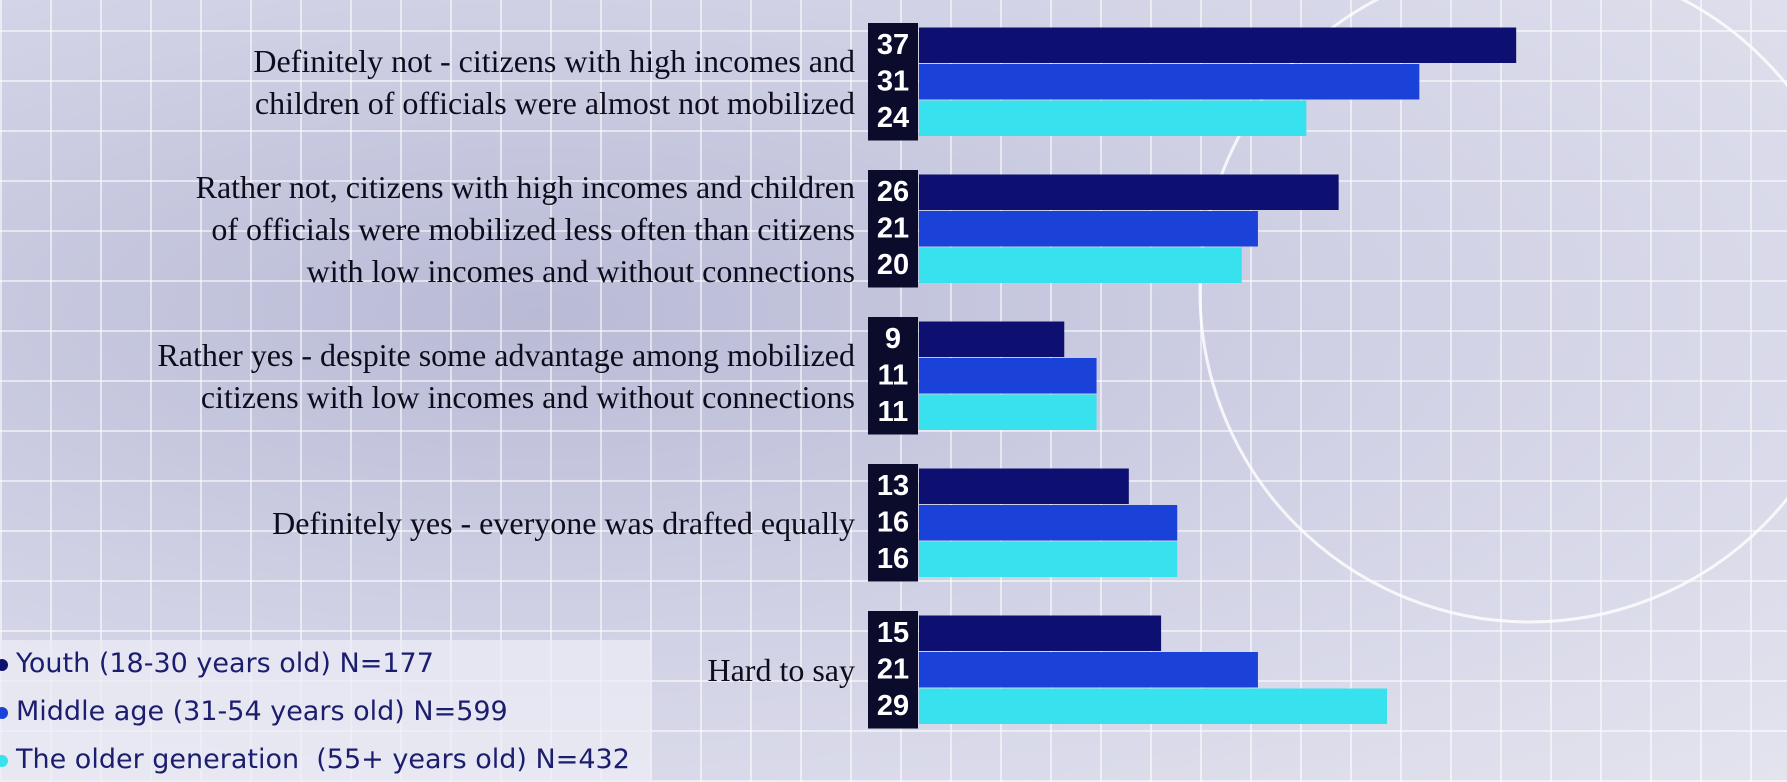 The image size is (1787, 782). Describe the element at coordinates (781, 669) in the screenshot. I see `category-label: Hard to say` at that location.